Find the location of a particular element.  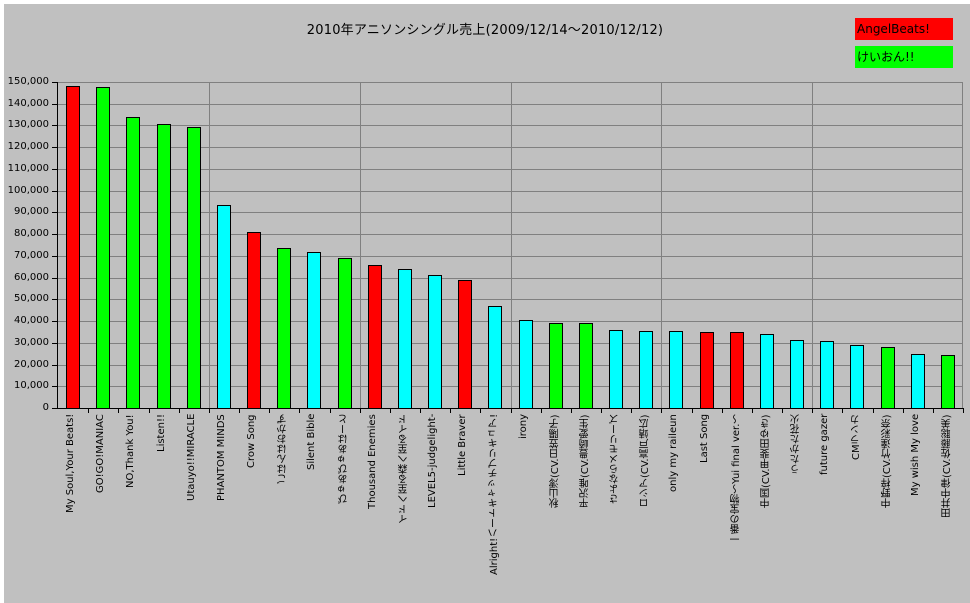

x-tick-label: Last Song is located at coordinates (706, 504).